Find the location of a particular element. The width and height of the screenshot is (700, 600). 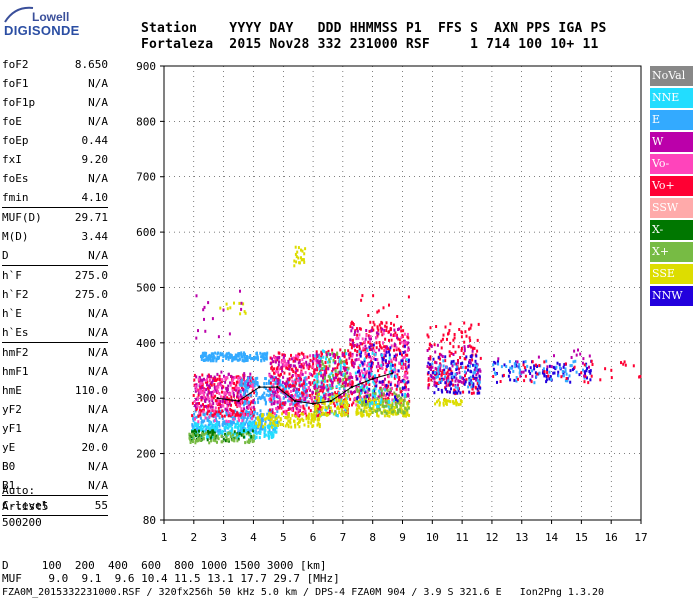

parameter-label: h`F is located at coordinates (12, 275).